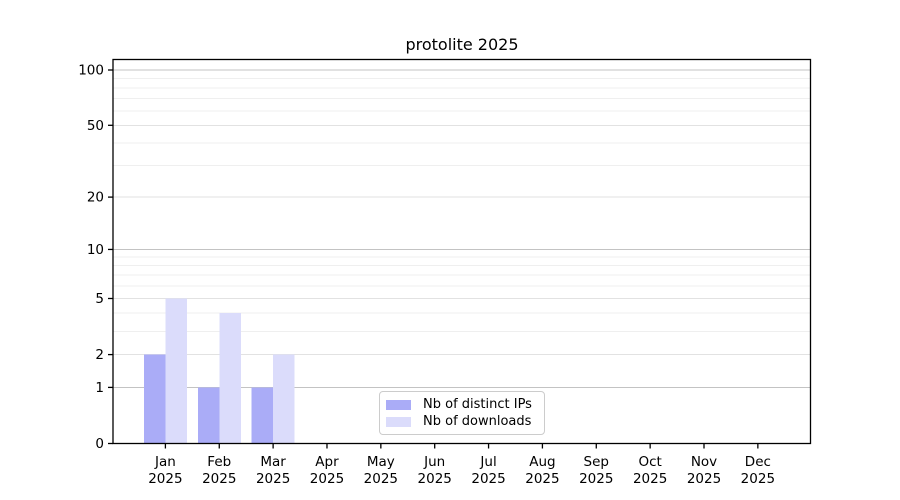  I want to click on x-tick-label-month: Jan, so click(165, 462).